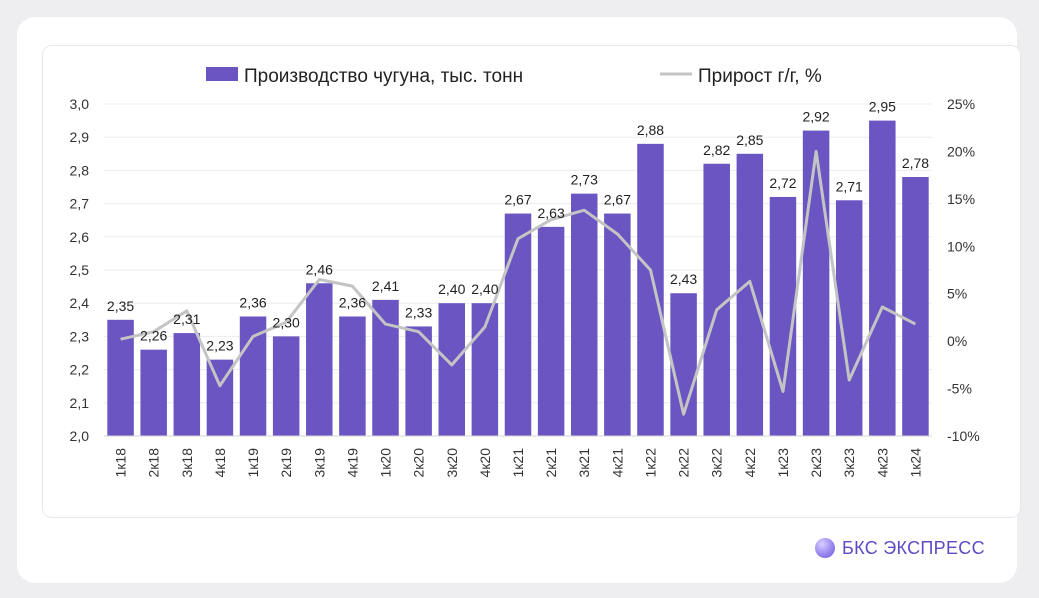  I want to click on legend-bar-label: Производство чугуна, тыс. тонн, so click(383, 76).